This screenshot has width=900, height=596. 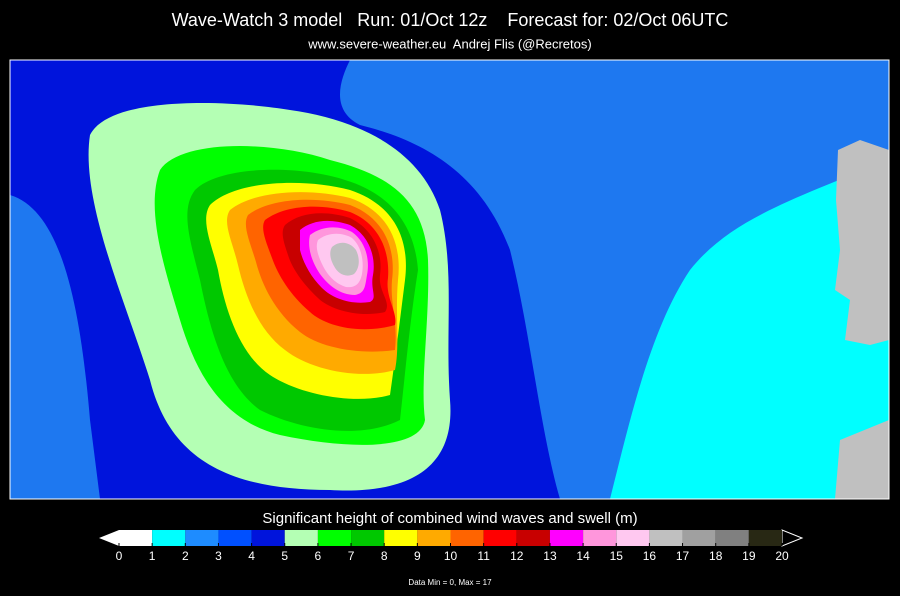 What do you see at coordinates (109, 538) in the screenshot?
I see `colorbar-arrow` at bounding box center [109, 538].